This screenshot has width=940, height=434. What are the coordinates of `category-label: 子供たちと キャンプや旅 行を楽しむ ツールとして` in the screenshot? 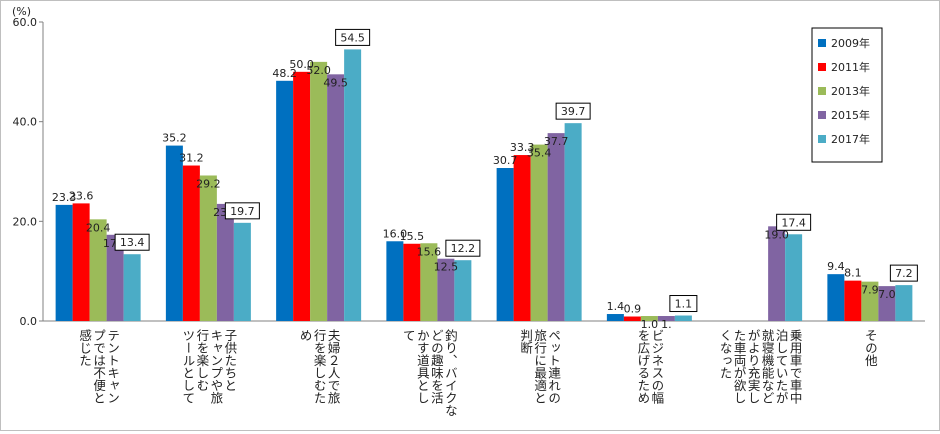 It's located at (209, 366).